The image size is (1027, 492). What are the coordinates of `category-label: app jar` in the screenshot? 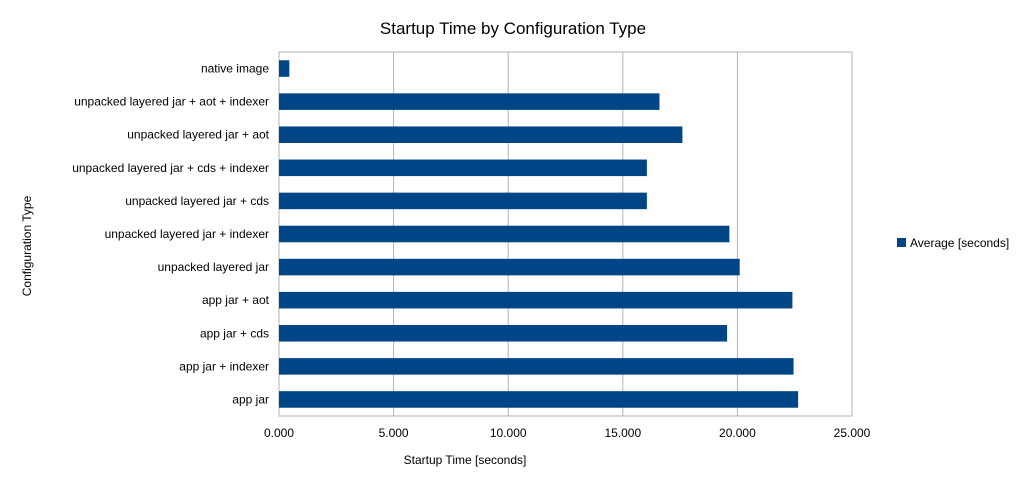 It's located at (250, 399).